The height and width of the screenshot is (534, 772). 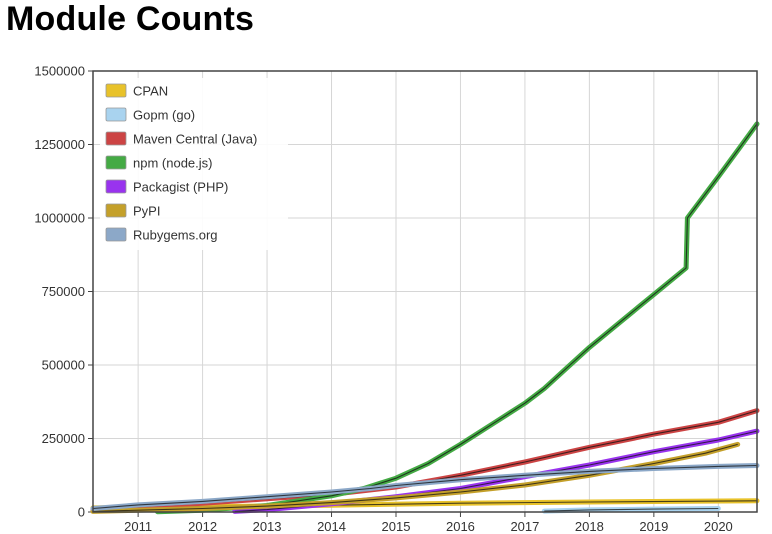 What do you see at coordinates (425, 487) in the screenshot?
I see `series-line-core-rubygems-org` at bounding box center [425, 487].